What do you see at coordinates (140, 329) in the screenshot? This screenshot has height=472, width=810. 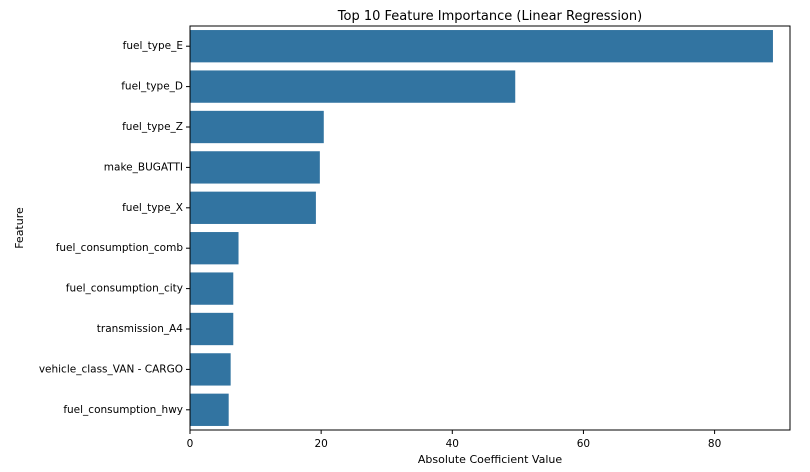 I see `y-tick-label: transmission_A4` at bounding box center [140, 329].